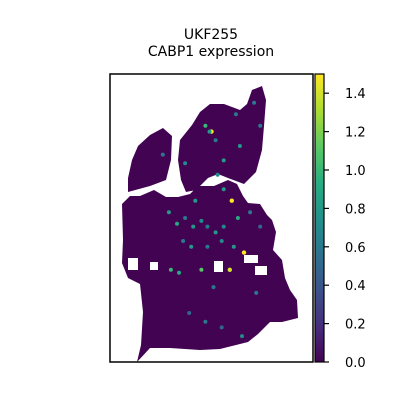 This screenshot has width=400, height=400. Describe the element at coordinates (319, 218) in the screenshot. I see `colorbar` at that location.